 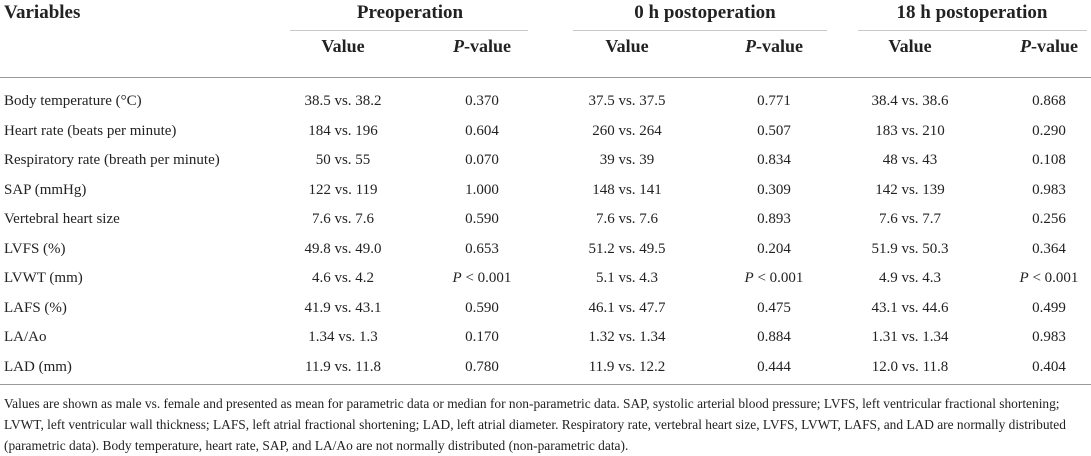 What do you see at coordinates (112, 160) in the screenshot?
I see `cell-variable: Respiratory rate (breath per minute)` at bounding box center [112, 160].